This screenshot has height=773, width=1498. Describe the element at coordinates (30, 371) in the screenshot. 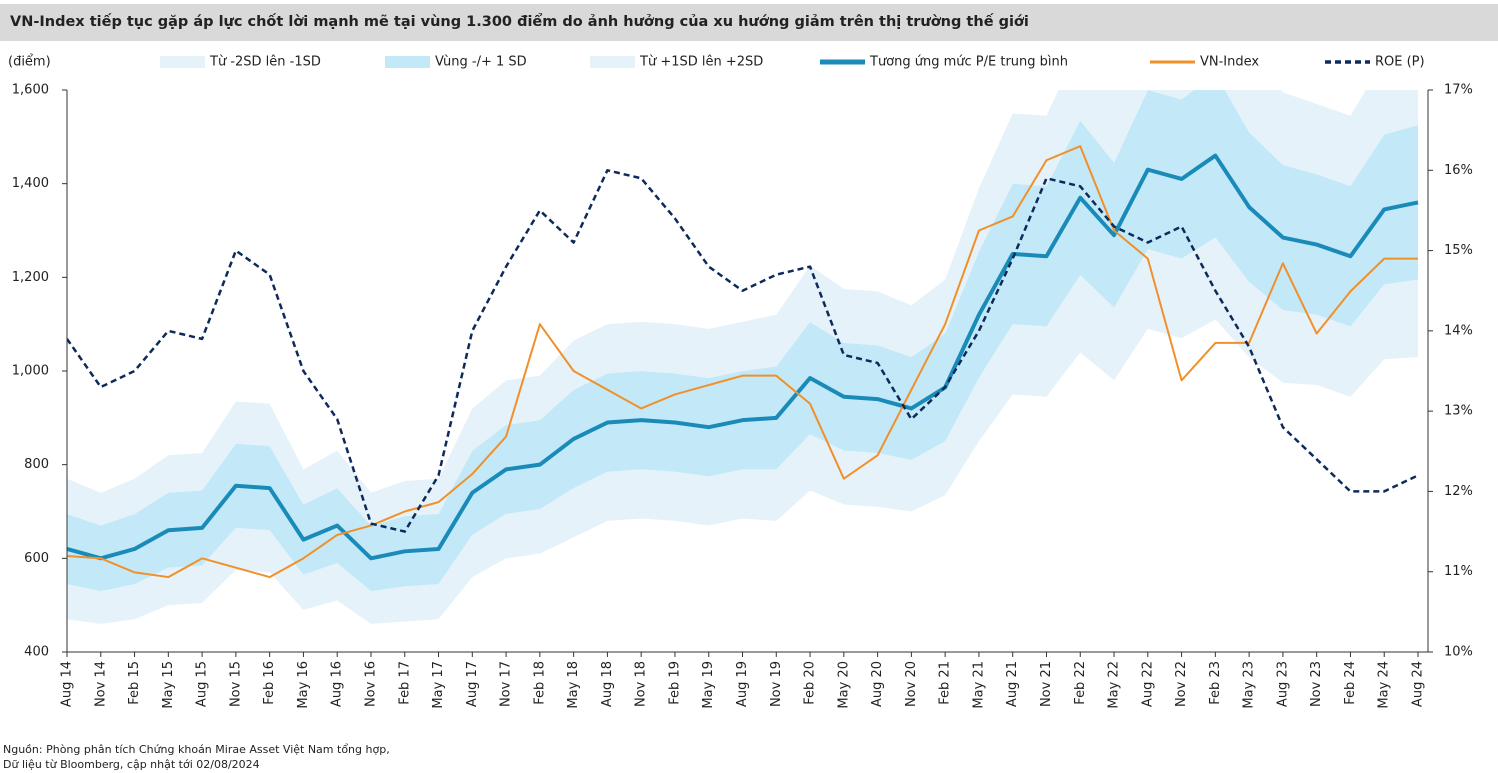

I see `y-tick-label: 1,000` at that location.